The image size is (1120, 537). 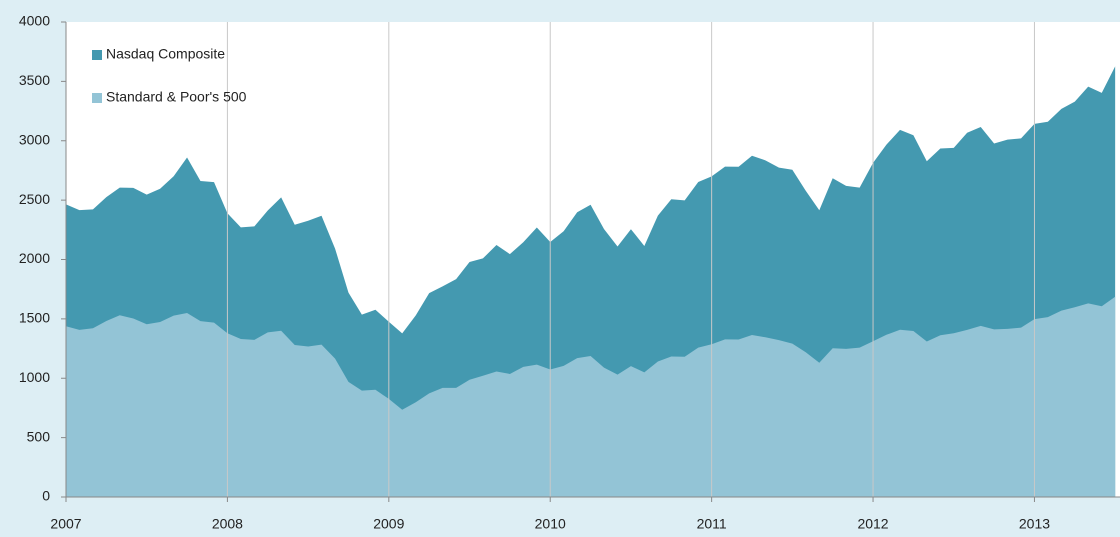 I want to click on x-tick-label: 2010, so click(x=550, y=524).